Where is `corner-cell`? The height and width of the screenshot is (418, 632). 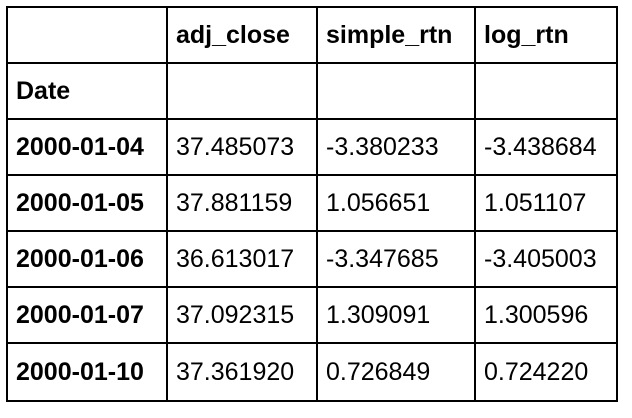
corner-cell is located at coordinates (87, 35).